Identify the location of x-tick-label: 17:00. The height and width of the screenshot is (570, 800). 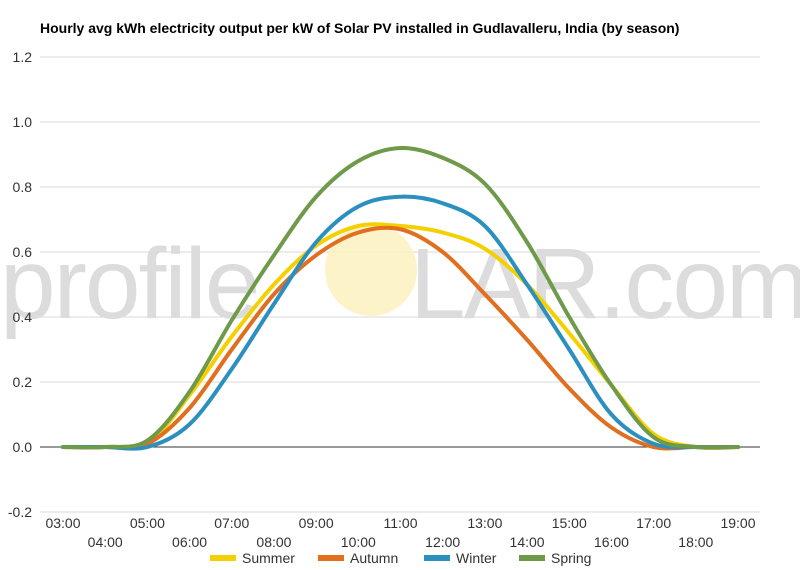
(653, 523).